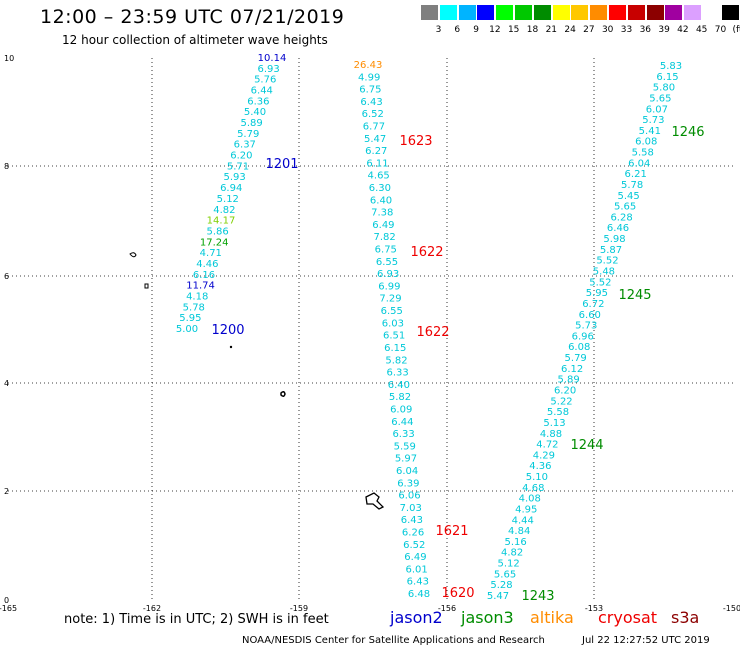 Image resolution: width=740 pixels, height=650 pixels. What do you see at coordinates (636, 174) in the screenshot?
I see `swh-value: 6.21` at bounding box center [636, 174].